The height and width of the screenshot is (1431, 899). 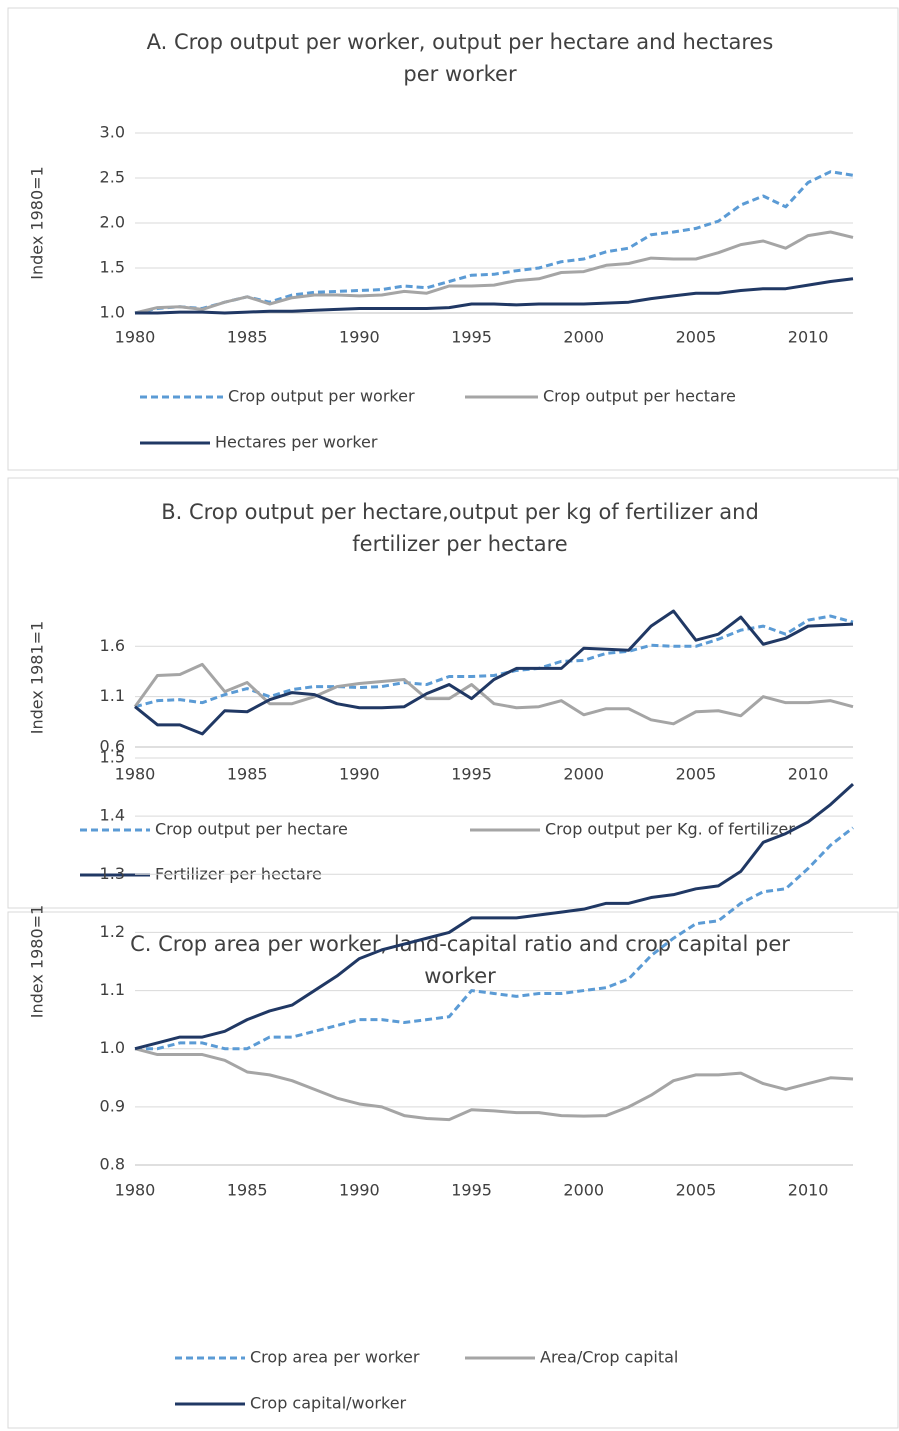 What do you see at coordinates (112, 222) in the screenshot?
I see `y-tick-label: 2.0` at bounding box center [112, 222].